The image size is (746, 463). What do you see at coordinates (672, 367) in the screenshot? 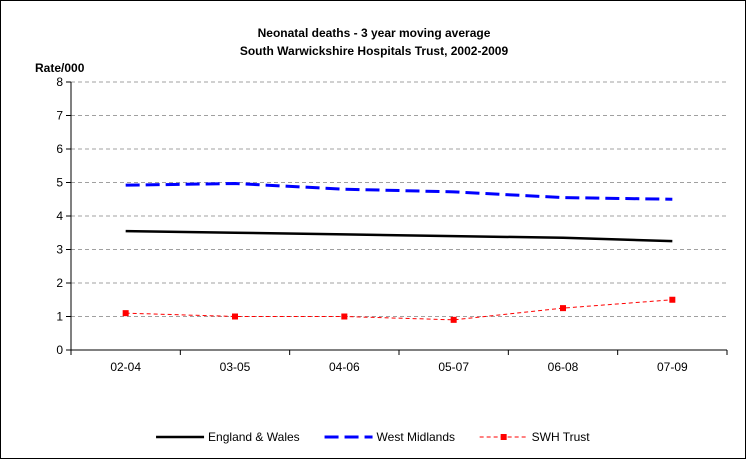
I see `x-tick-label: 07-09` at bounding box center [672, 367].